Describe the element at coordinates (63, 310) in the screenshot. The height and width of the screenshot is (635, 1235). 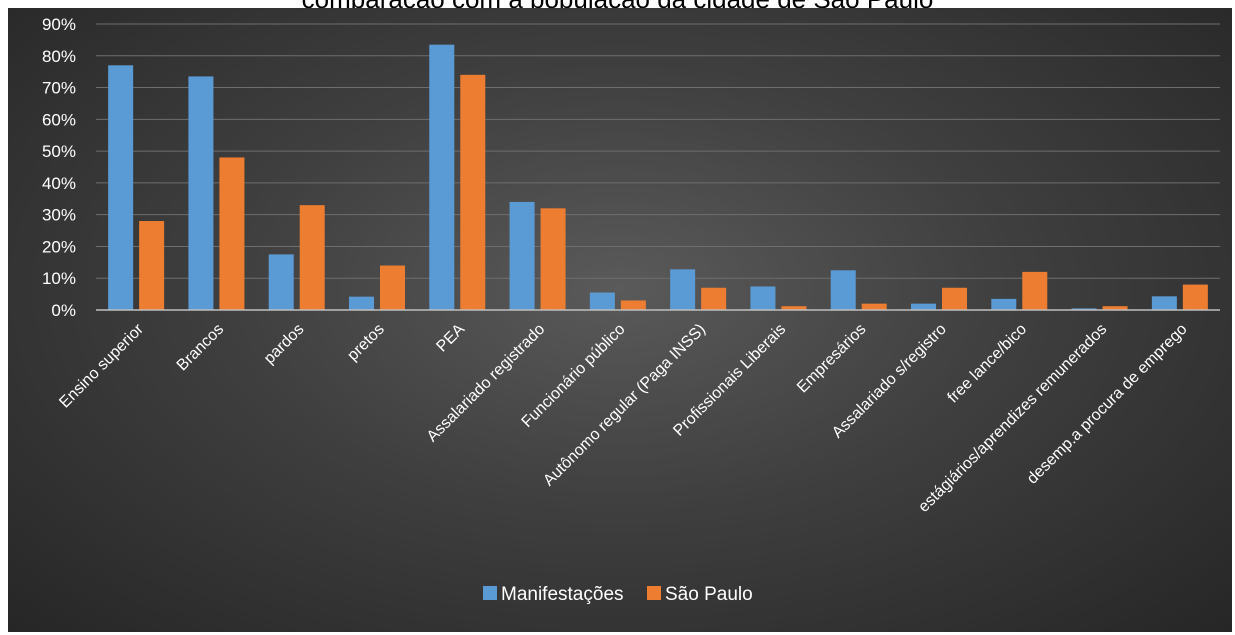
I see `y-tick-label: 0%` at that location.